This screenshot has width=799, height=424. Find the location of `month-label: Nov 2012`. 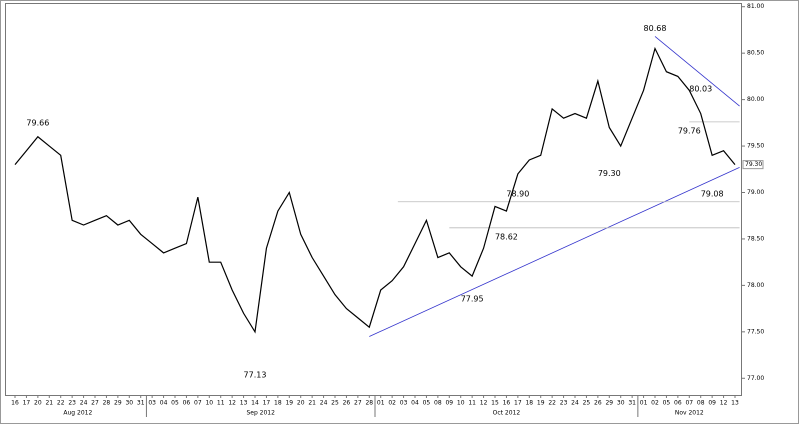

month-label: Nov 2012 is located at coordinates (689, 413).